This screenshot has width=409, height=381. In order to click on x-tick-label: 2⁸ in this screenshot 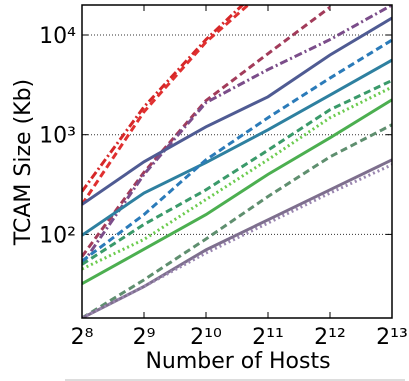, I will do `click(82, 337)`.